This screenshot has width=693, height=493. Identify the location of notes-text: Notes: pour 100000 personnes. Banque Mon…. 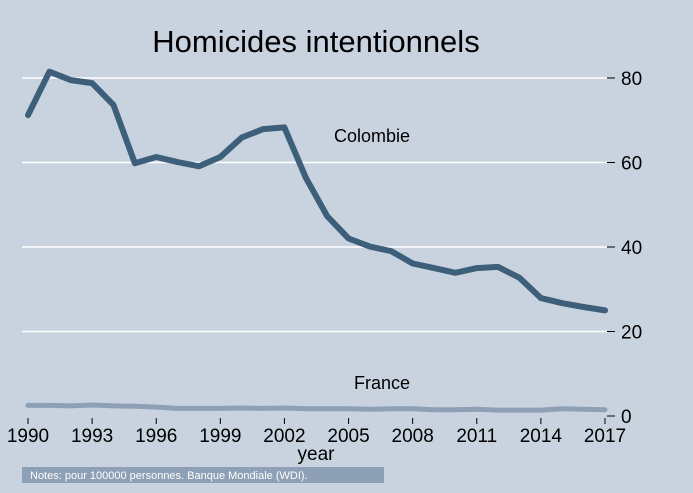
(169, 476).